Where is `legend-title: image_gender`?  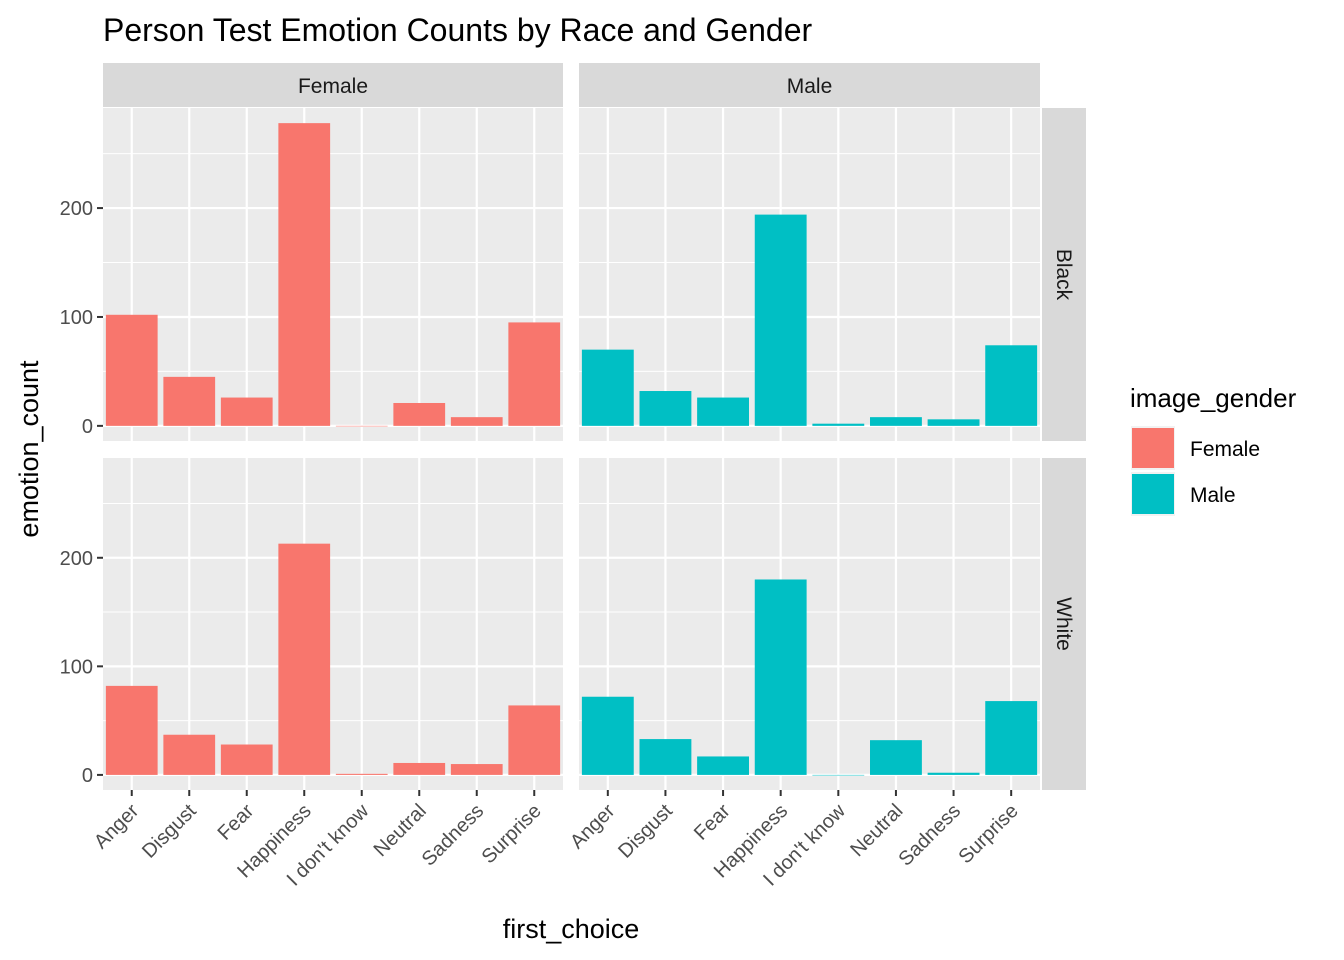 legend-title: image_gender is located at coordinates (1213, 398).